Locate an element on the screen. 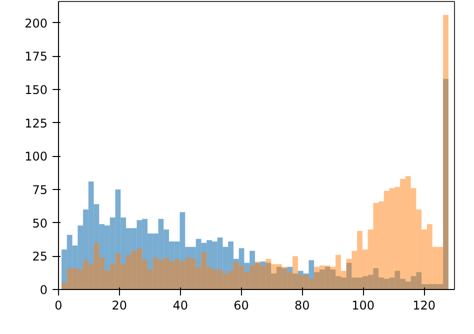  x-tick-label: 120 is located at coordinates (424, 305).